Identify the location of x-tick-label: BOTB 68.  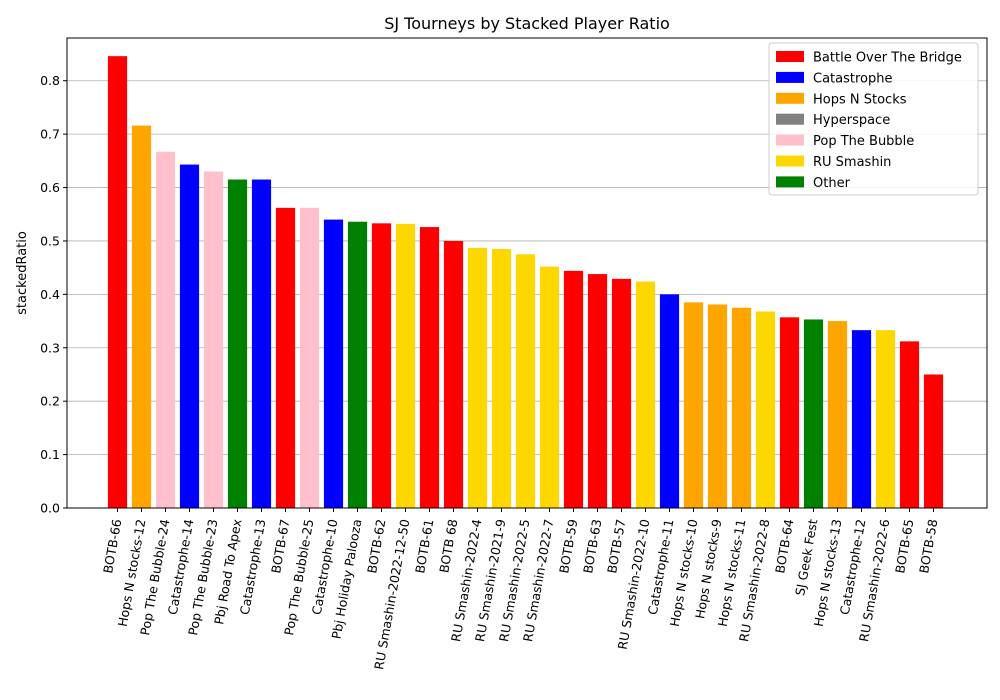
(448, 546).